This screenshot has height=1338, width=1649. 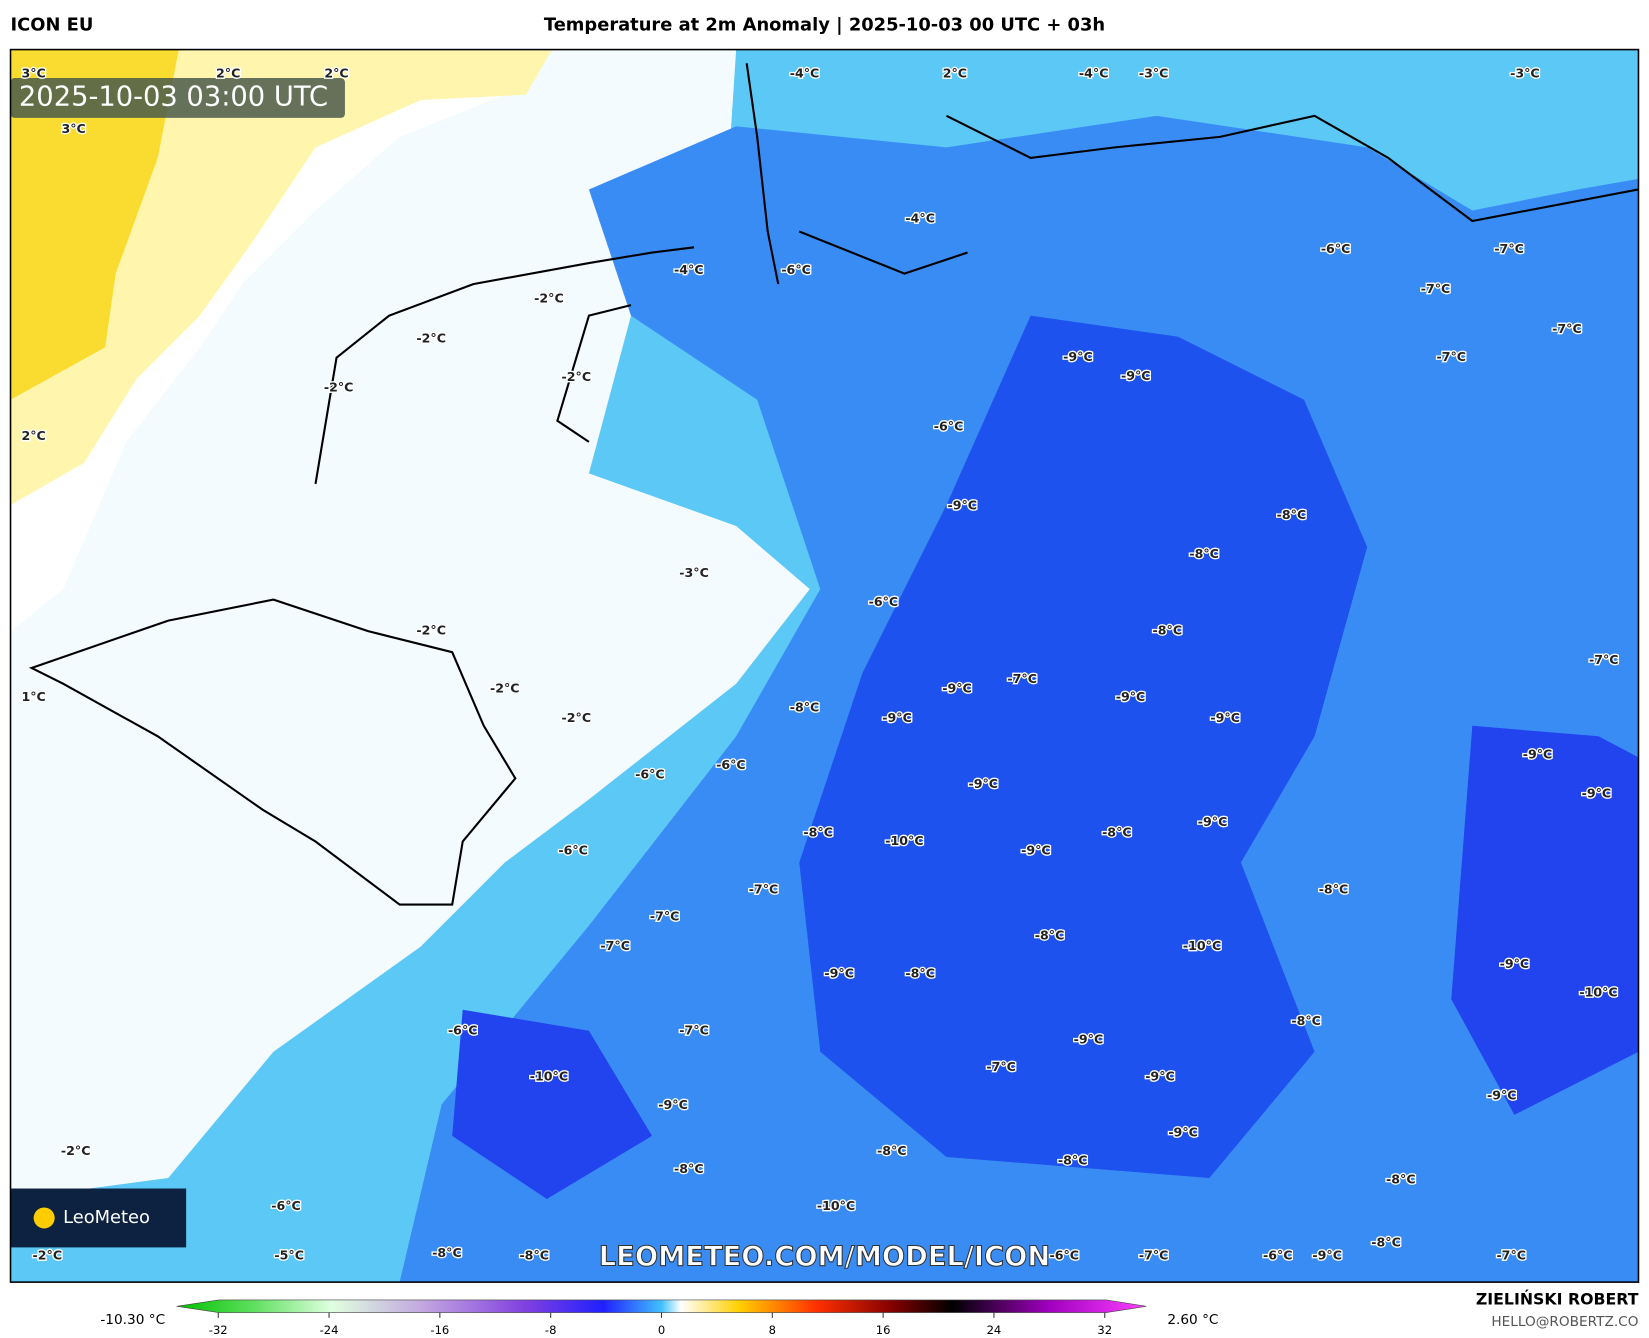 I want to click on colorbar-tick-label: -8, so click(x=551, y=1330).